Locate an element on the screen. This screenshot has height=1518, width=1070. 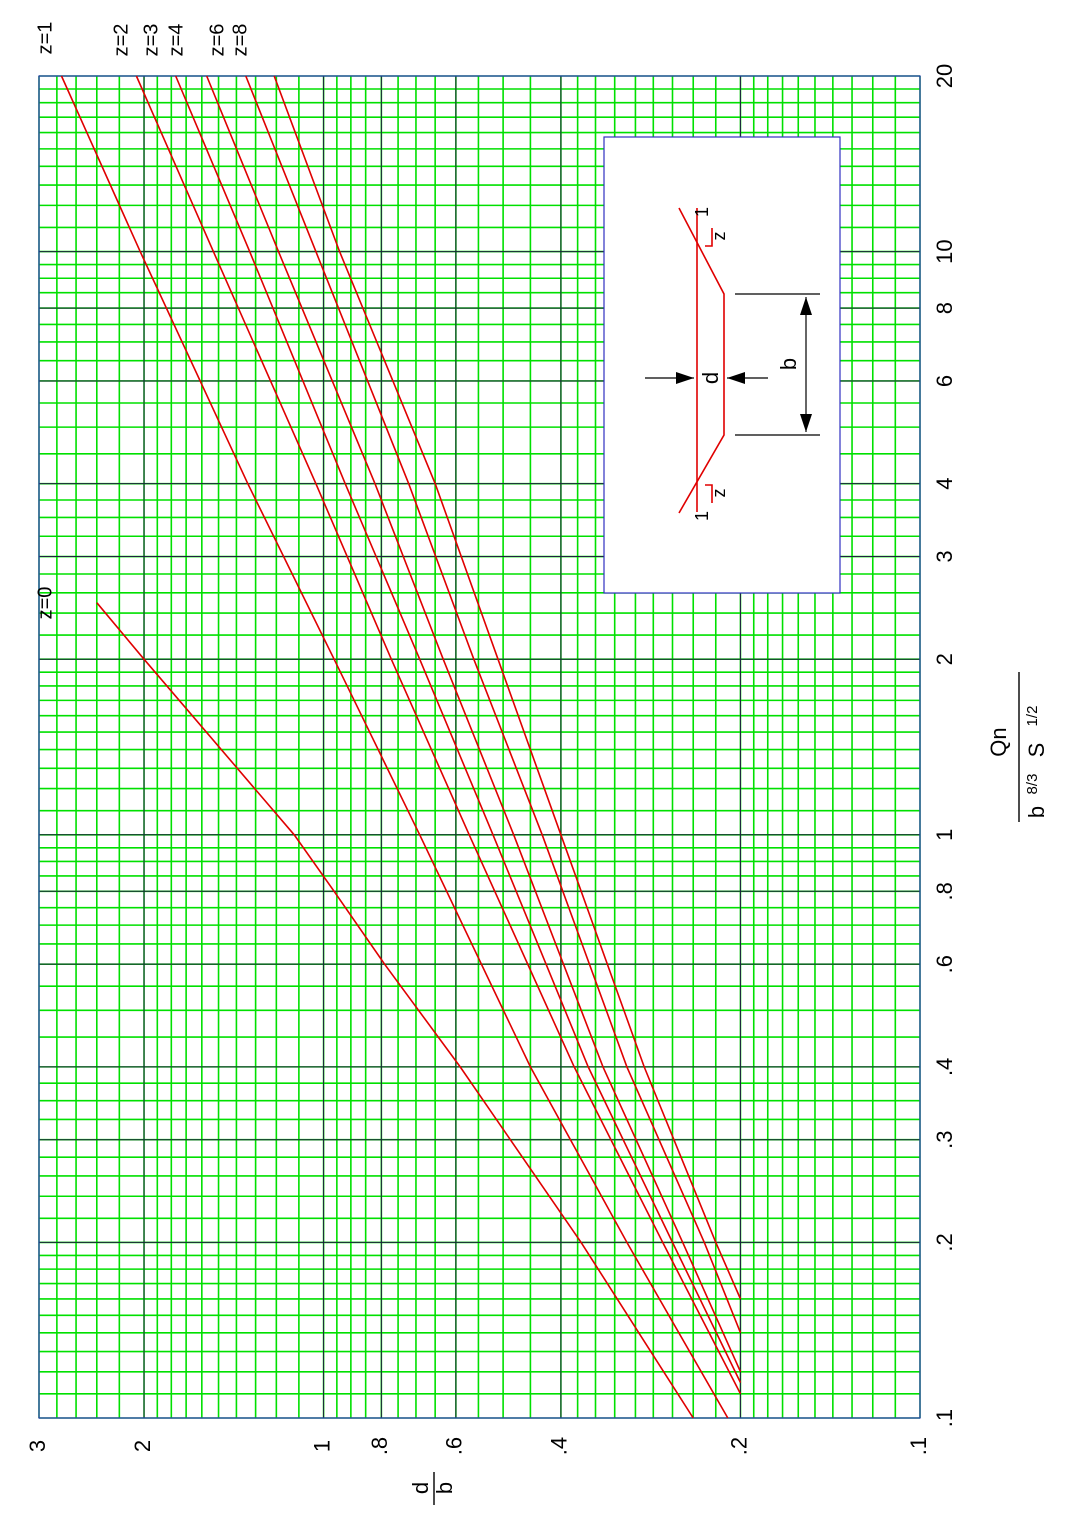
x-tick-label: 1 is located at coordinates (944, 835).